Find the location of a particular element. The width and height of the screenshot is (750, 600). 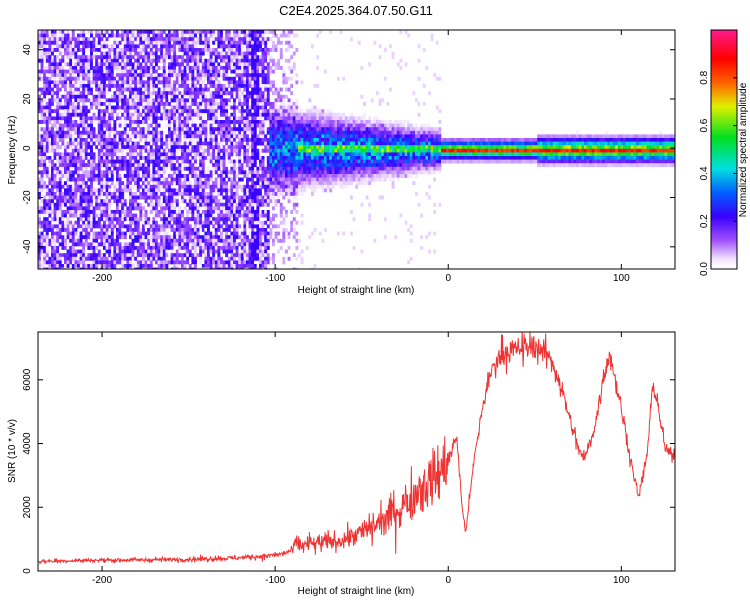

spectrogram-x-label: Height of straight line (km) is located at coordinates (356, 290).